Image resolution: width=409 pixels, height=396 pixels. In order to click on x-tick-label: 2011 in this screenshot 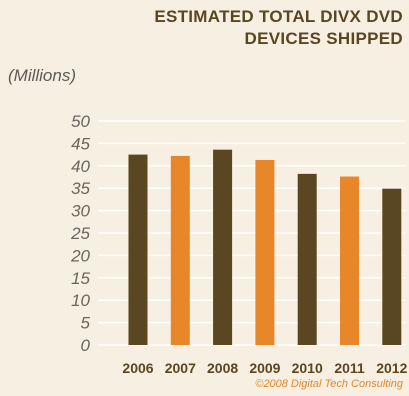, I will do `click(349, 368)`.